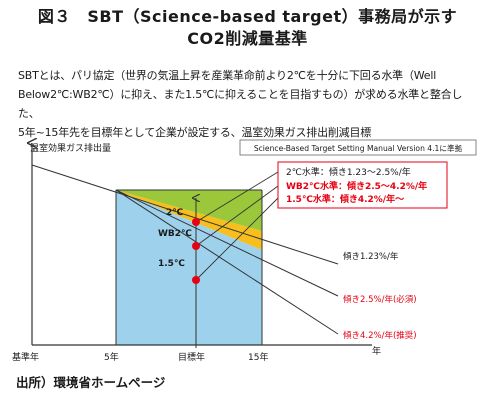 The image size is (495, 406). Describe the element at coordinates (111, 357) in the screenshot. I see `x-label-5y: 5年` at that location.